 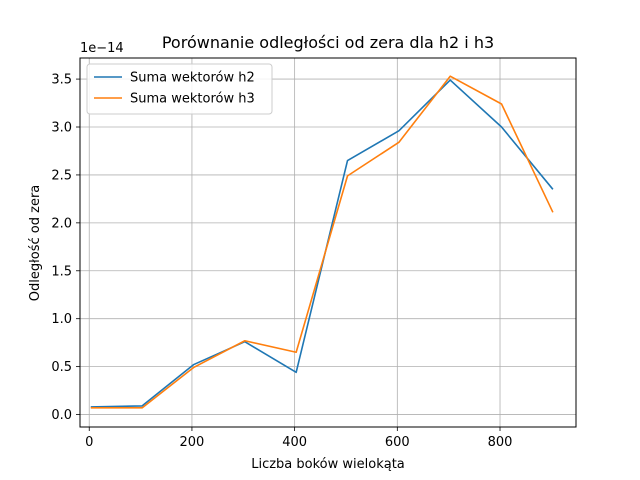 What do you see at coordinates (61, 80) in the screenshot?
I see `y-tick-label: 3.5` at bounding box center [61, 80].